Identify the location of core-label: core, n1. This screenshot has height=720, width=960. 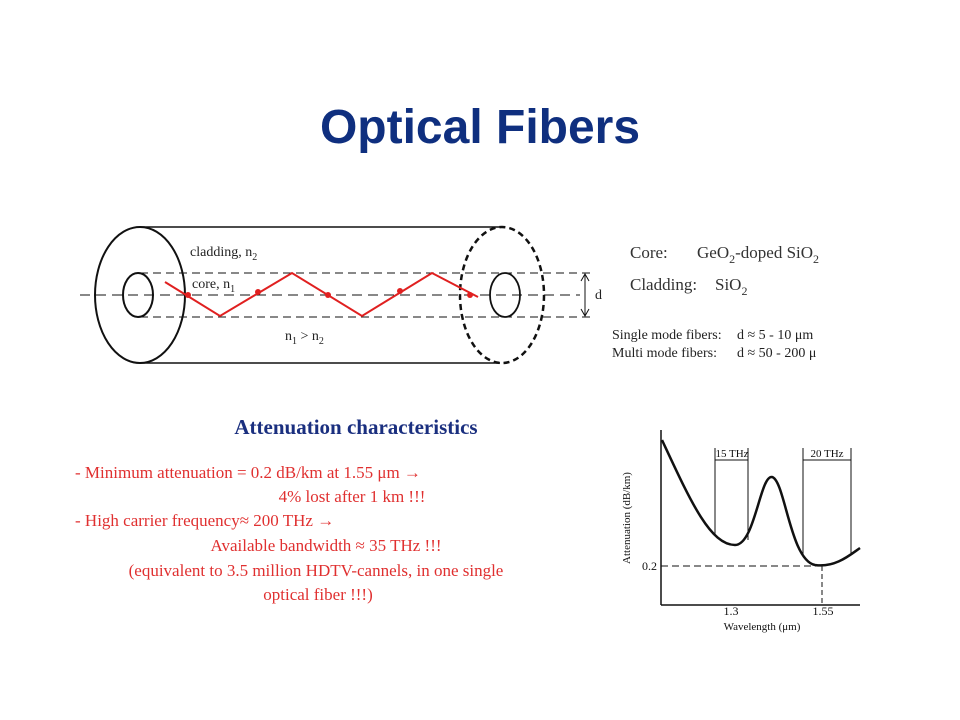
(213, 286).